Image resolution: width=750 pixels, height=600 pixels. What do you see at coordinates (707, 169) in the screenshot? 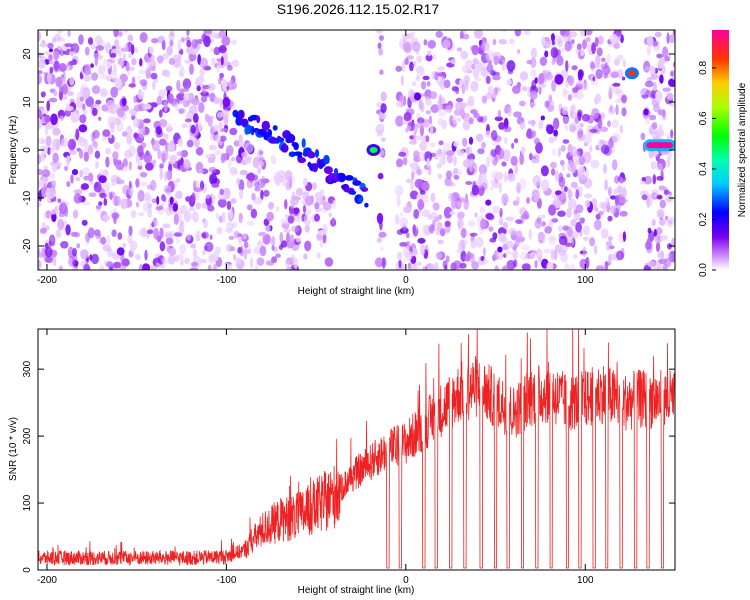
I see `colorbar-ticks: 0.0 0.2 0.4 0.6 0.8` at bounding box center [707, 169].